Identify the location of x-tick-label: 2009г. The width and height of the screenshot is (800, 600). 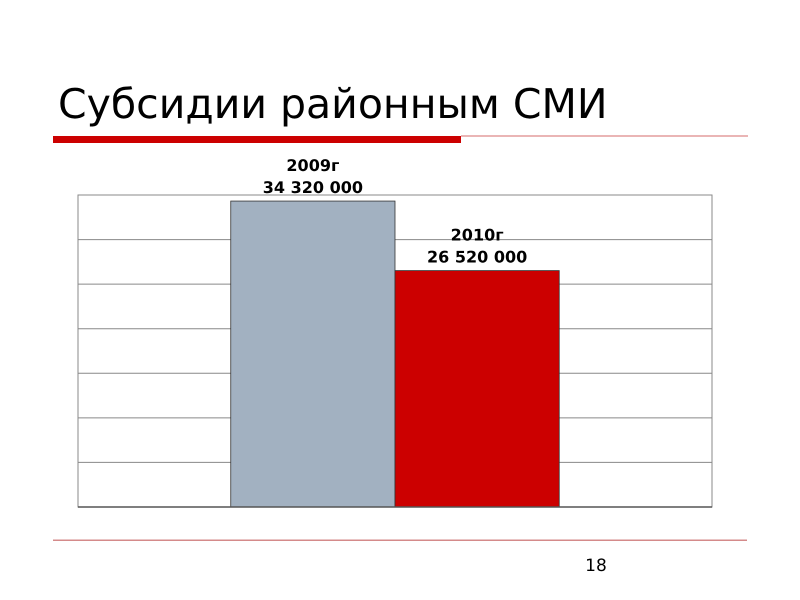
(313, 166).